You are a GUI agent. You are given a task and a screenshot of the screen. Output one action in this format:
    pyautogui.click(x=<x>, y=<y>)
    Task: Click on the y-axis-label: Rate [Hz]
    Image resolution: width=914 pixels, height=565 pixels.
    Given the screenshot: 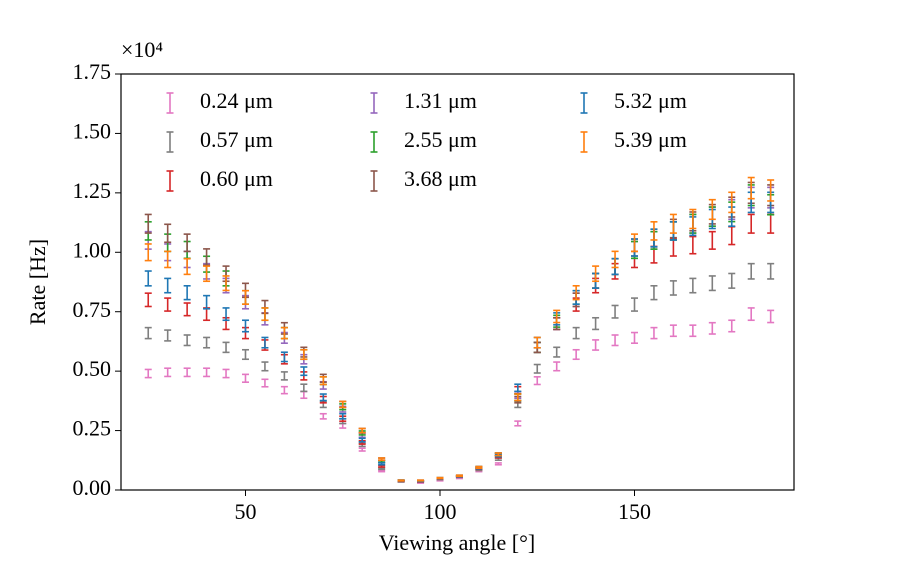 What is the action you would take?
    pyautogui.click(x=37, y=282)
    